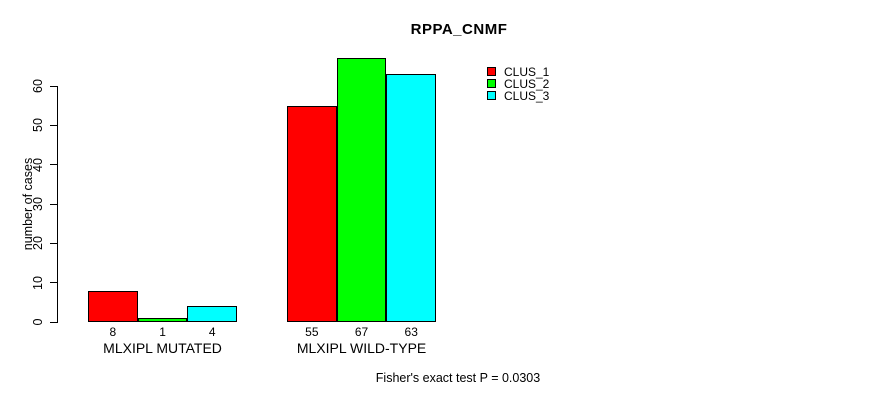 Image resolution: width=890 pixels, height=400 pixels. What do you see at coordinates (38, 243) in the screenshot?
I see `y-tick-label: 20` at bounding box center [38, 243].